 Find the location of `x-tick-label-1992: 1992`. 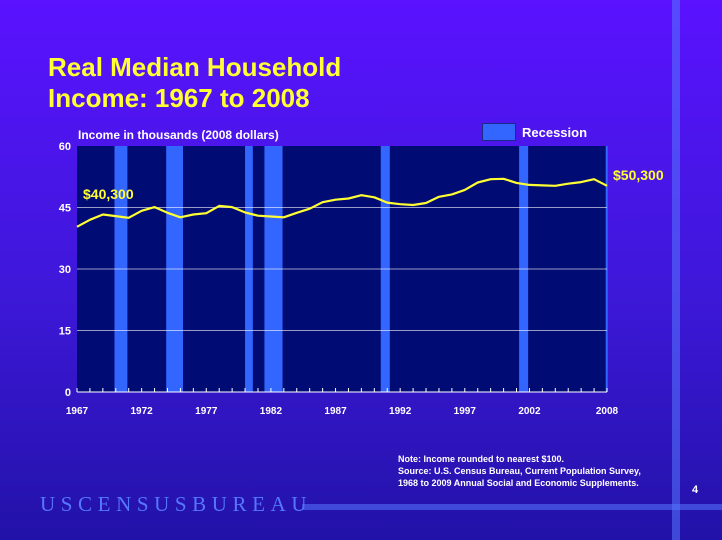

x-tick-label-1992: 1992 is located at coordinates (400, 411).